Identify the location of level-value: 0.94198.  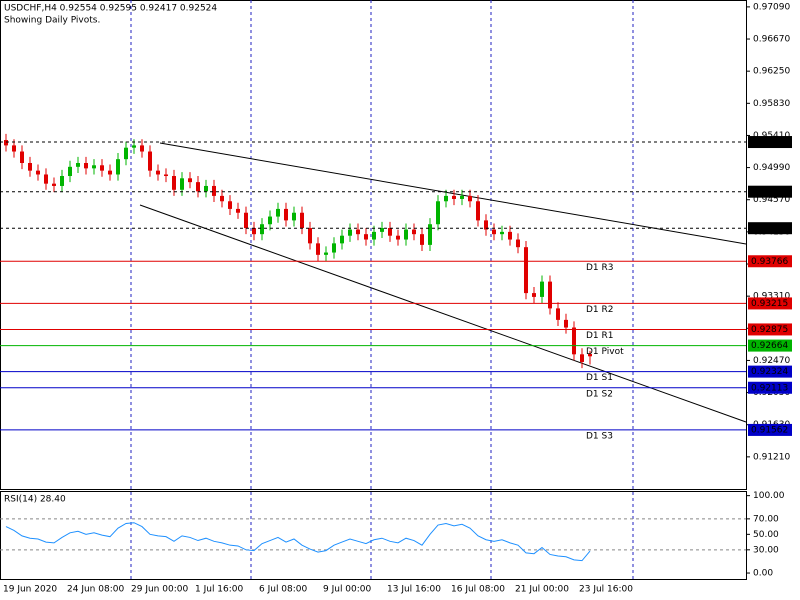
(769, 229).